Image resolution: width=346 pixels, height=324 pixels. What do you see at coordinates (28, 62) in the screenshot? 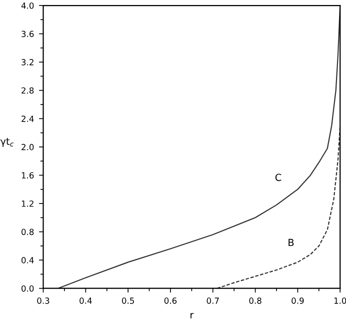
I see `y-tick-label: 3.2` at bounding box center [28, 62].